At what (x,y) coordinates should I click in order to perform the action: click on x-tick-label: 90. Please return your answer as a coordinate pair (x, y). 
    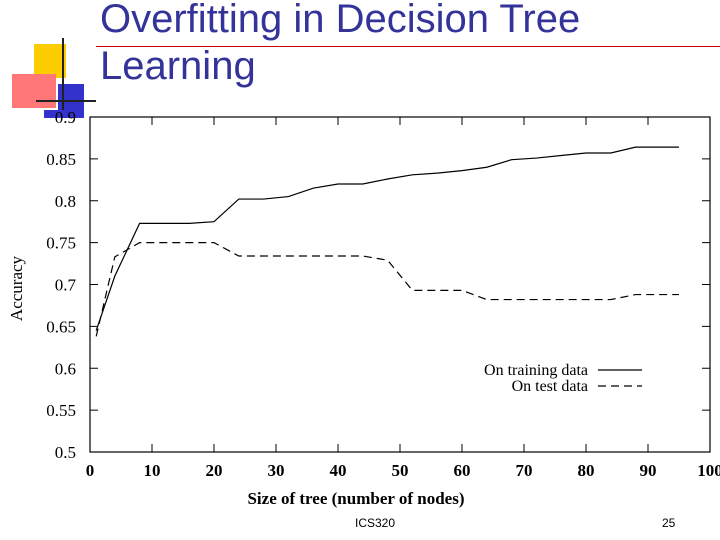
    Looking at the image, I should click on (648, 470).